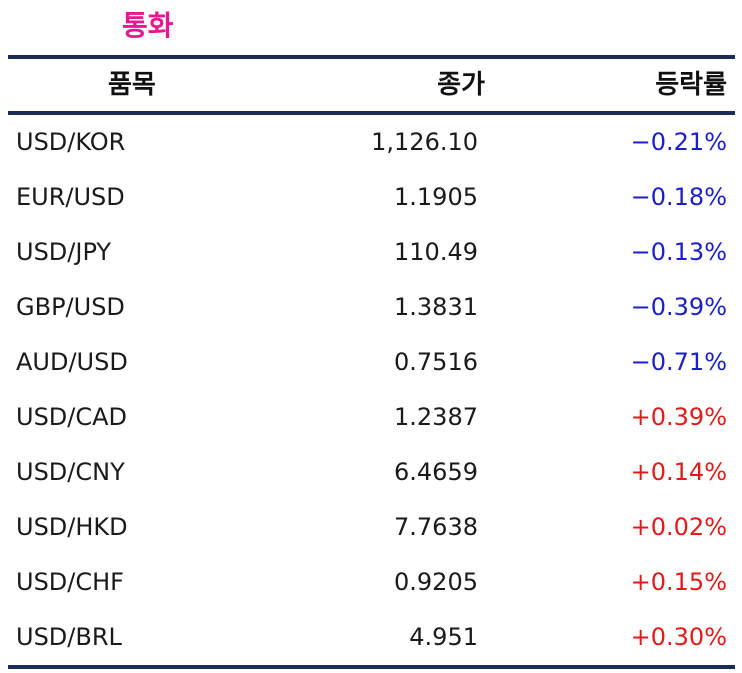 This screenshot has height=673, width=742. I want to click on currency-pair: USD/HKD, so click(72, 527).